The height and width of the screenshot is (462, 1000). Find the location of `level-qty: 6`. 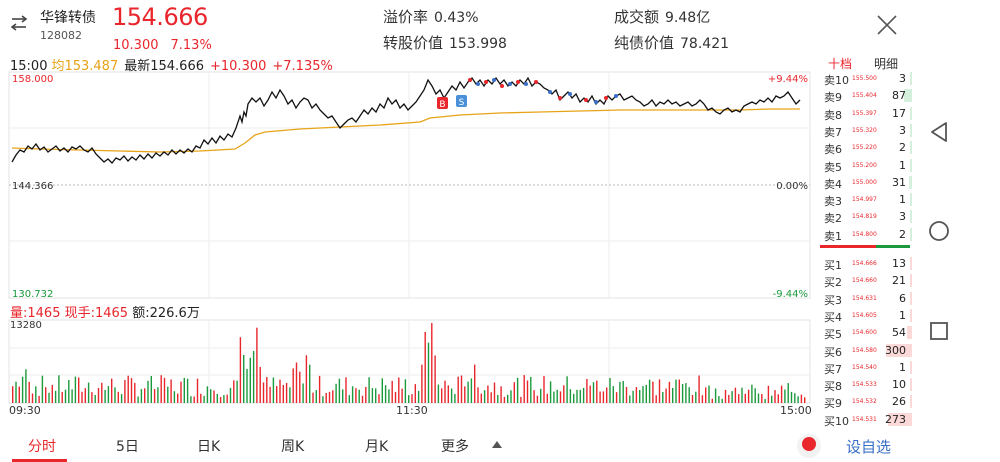

level-qty: 6 is located at coordinates (902, 298).